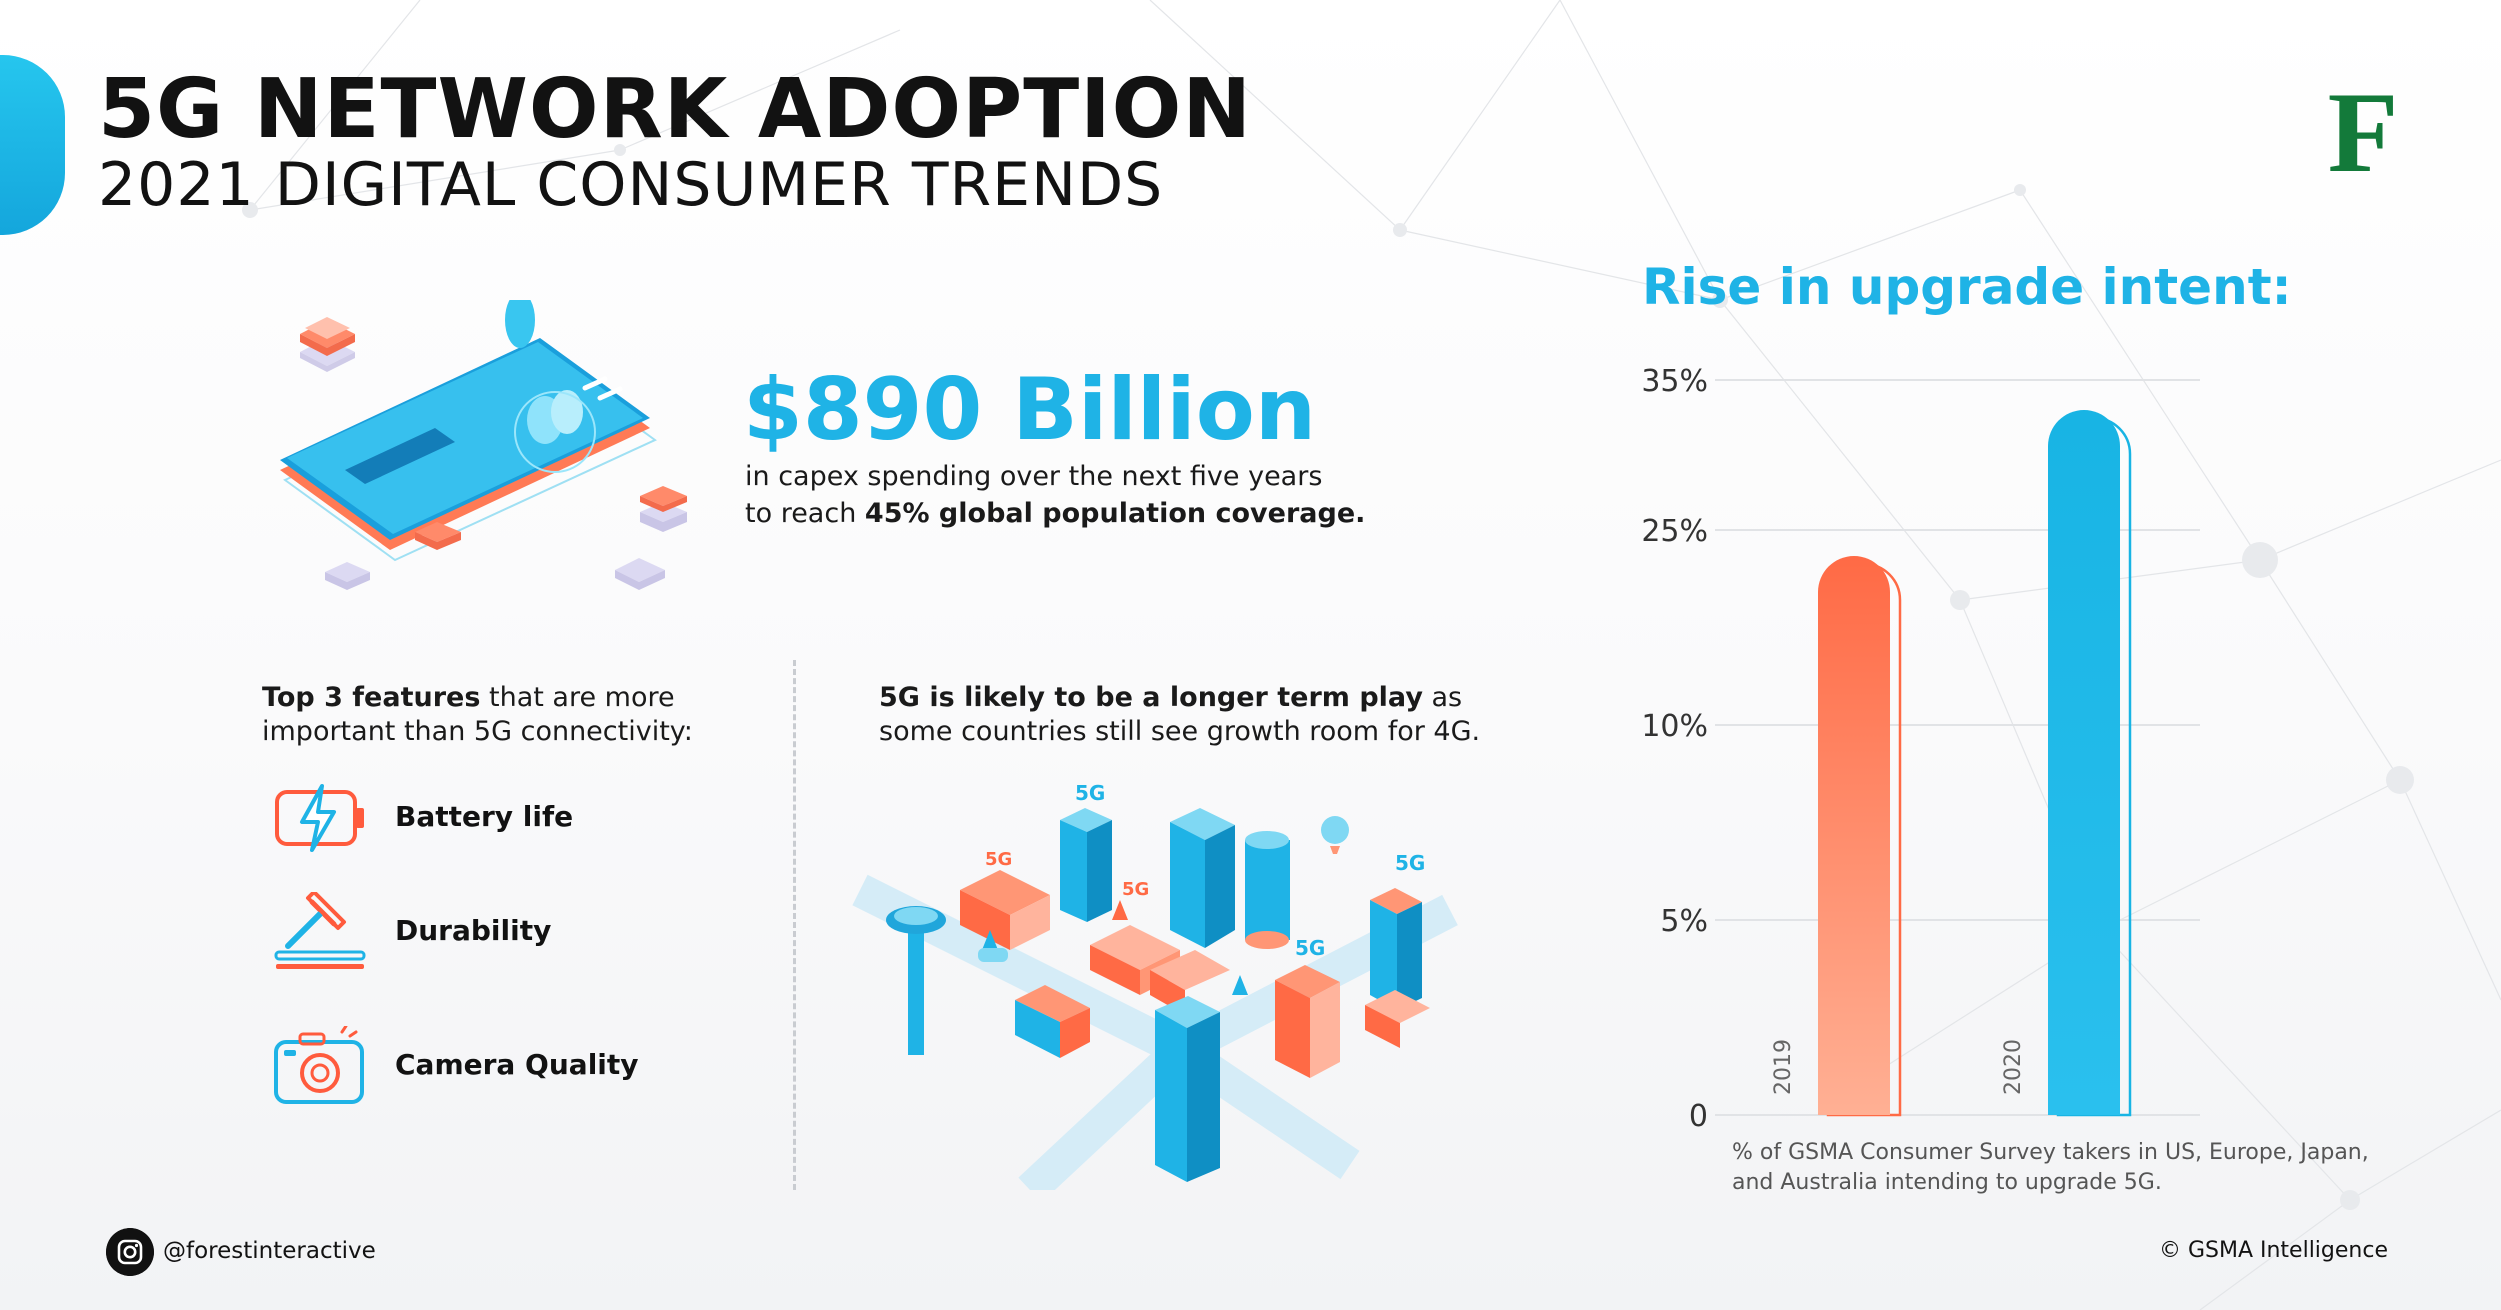 The image size is (2501, 1310). I want to click on header-accent-shape, so click(32, 145).